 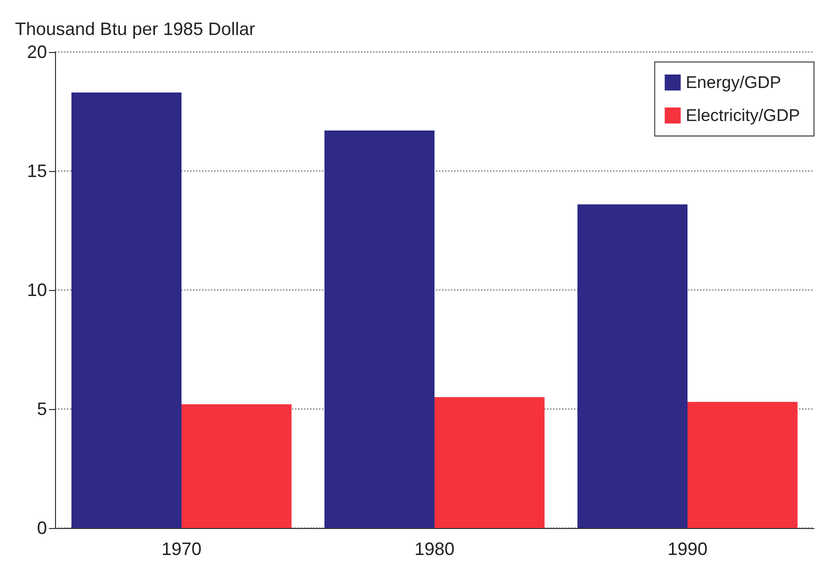 I want to click on x-tick-label: 1980, so click(x=434, y=549).